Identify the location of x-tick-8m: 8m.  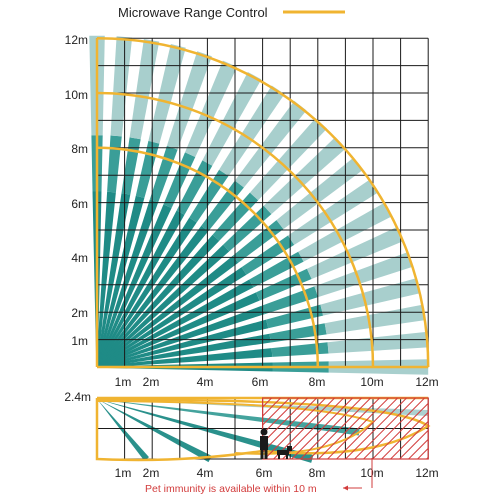
(317, 382).